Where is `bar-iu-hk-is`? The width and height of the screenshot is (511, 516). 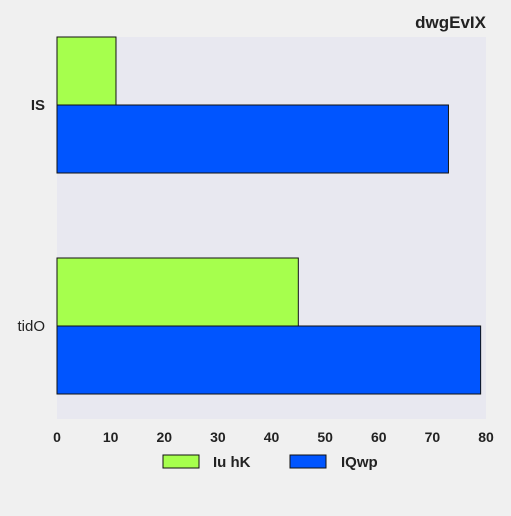
bar-iu-hk-is is located at coordinates (86, 71).